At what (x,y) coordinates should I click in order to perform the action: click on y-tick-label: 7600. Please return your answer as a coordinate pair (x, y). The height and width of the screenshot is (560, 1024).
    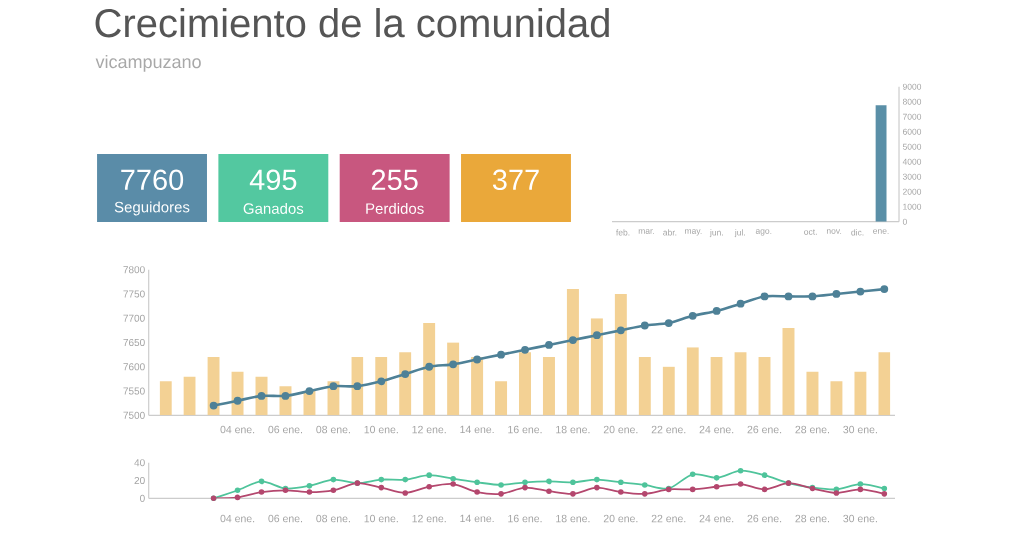
    Looking at the image, I should click on (134, 367).